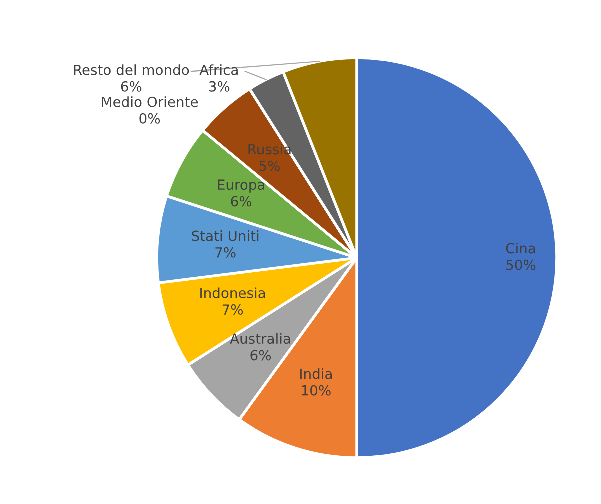 Image resolution: width=601 pixels, height=504 pixels. Describe the element at coordinates (521, 265) in the screenshot. I see `data-label: 50%` at that location.